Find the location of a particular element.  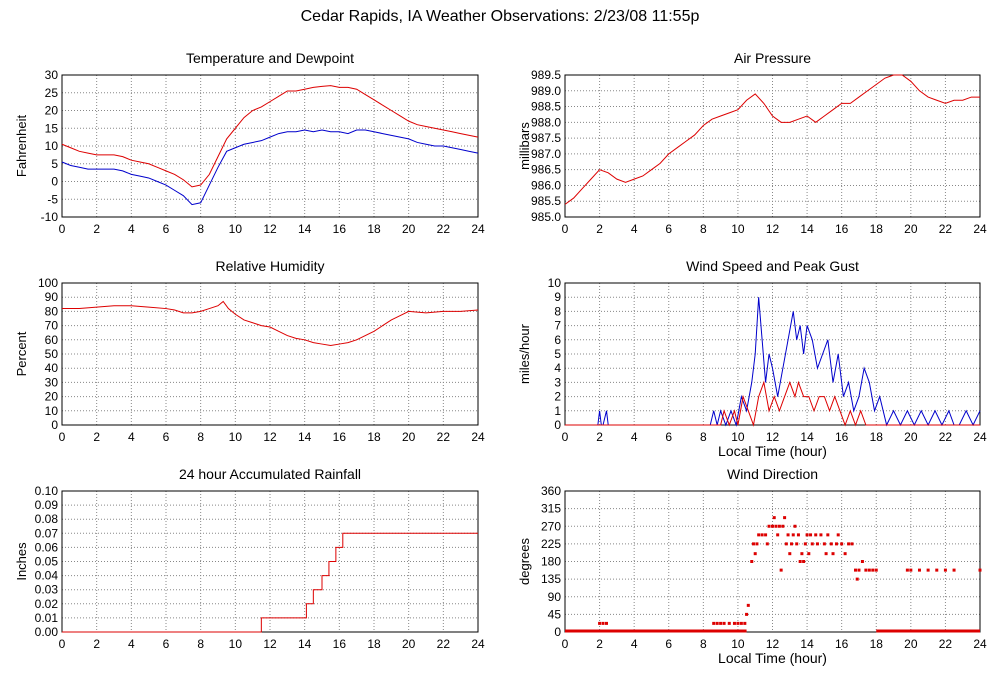

rain-ytick-label: 0.10 is located at coordinates (47, 491).